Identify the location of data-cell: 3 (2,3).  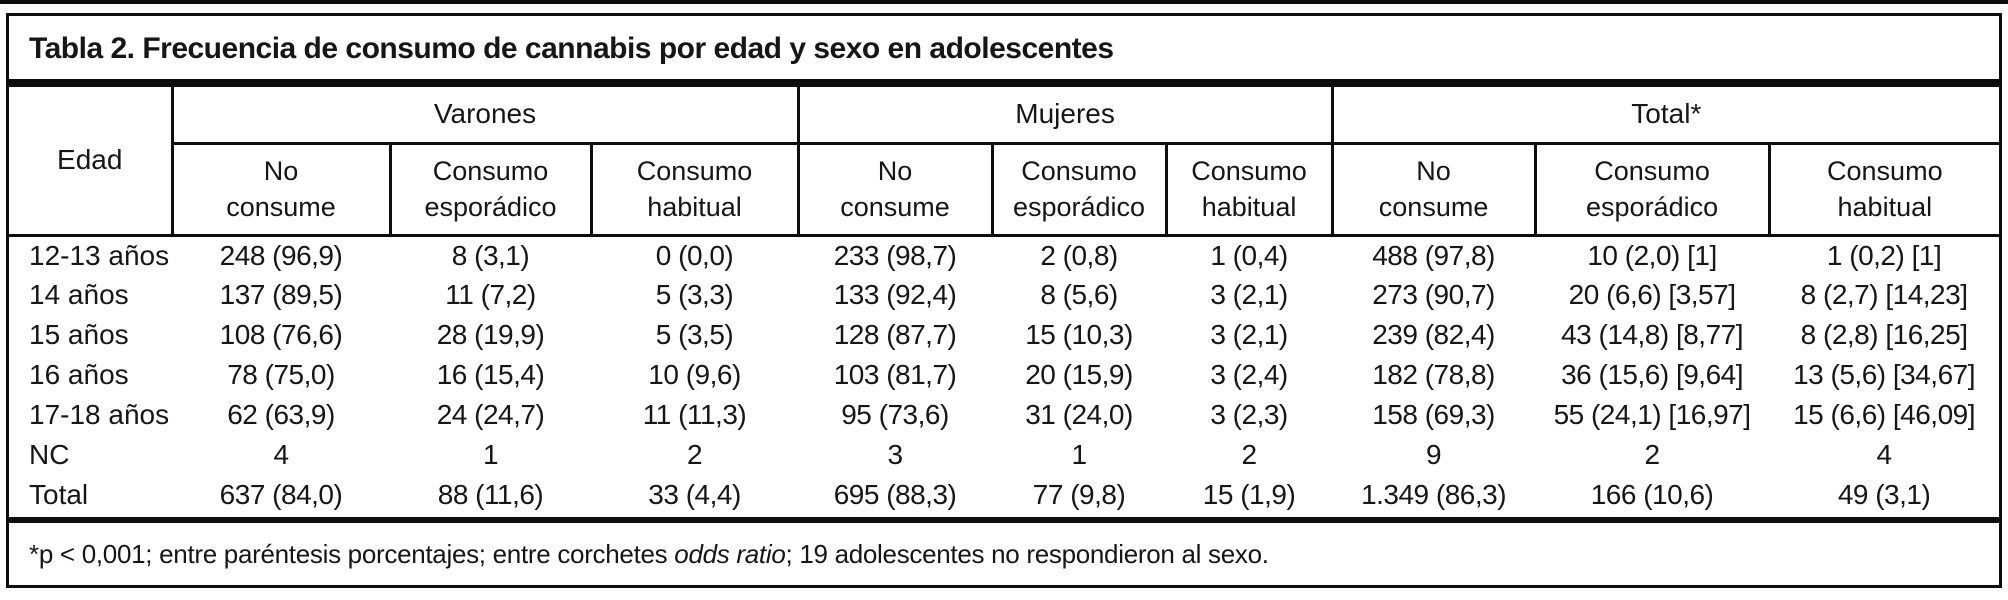
(1249, 414).